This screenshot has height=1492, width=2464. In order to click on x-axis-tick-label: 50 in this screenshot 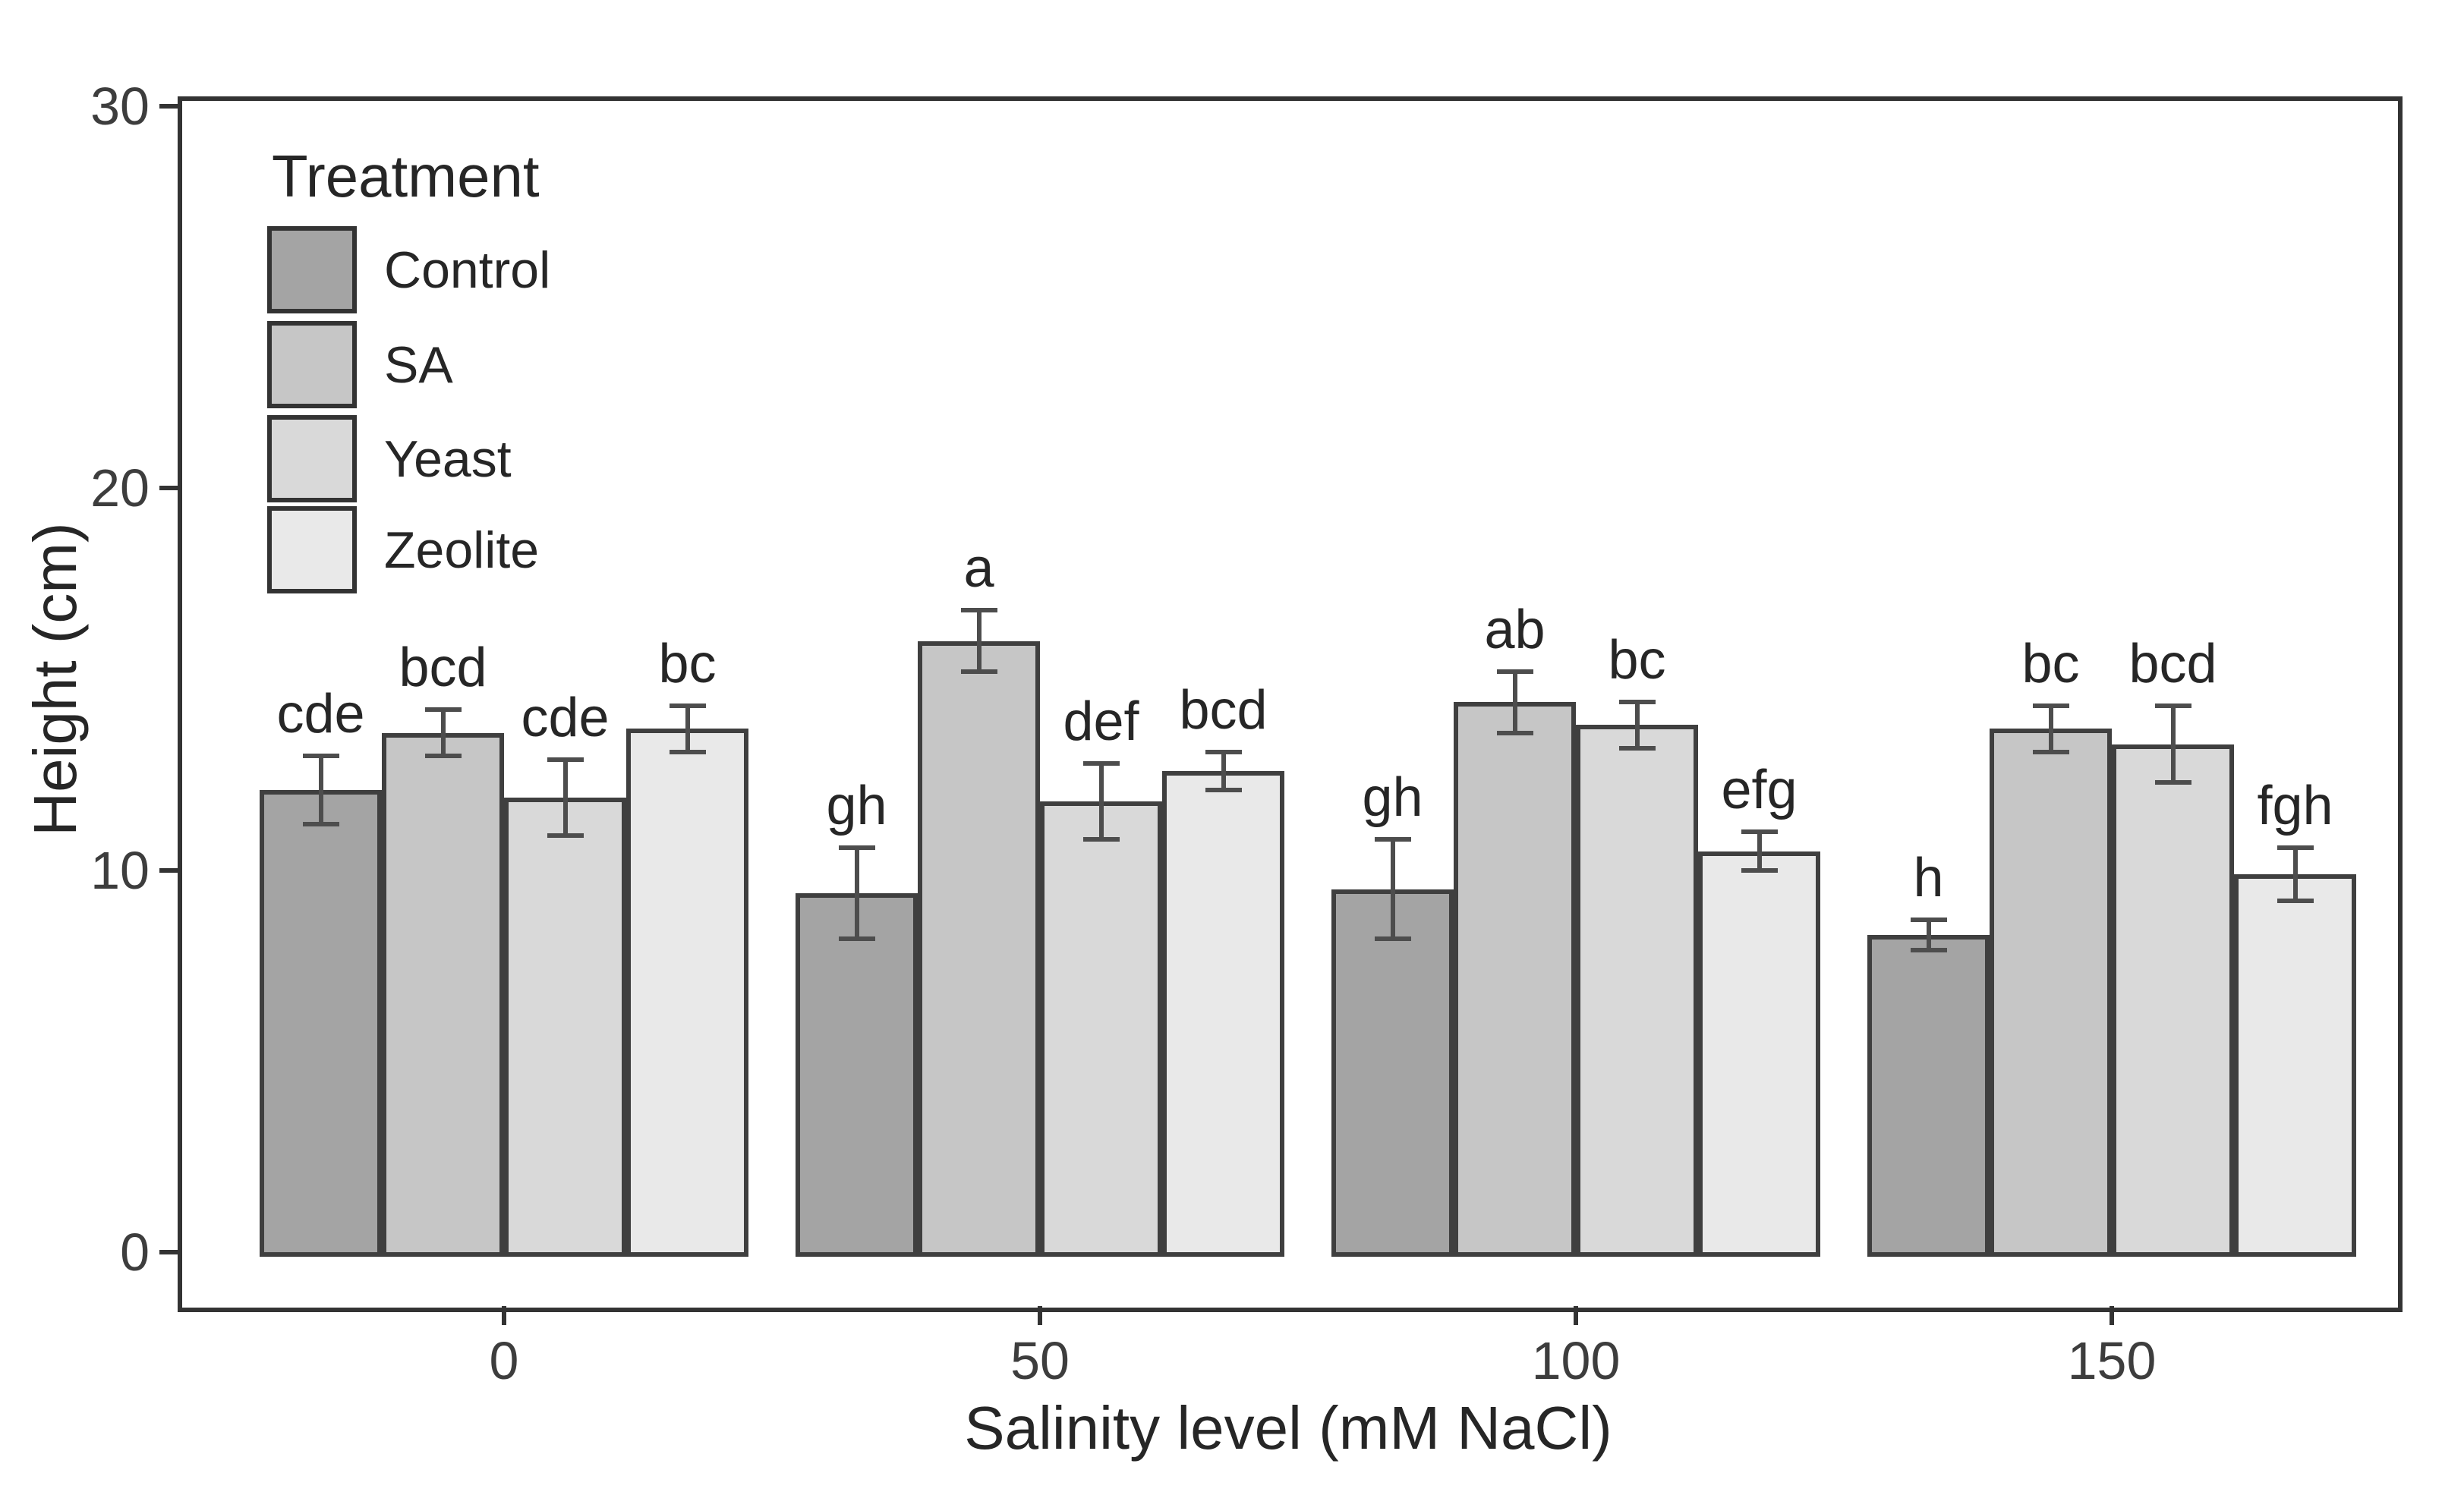, I will do `click(1040, 1360)`.